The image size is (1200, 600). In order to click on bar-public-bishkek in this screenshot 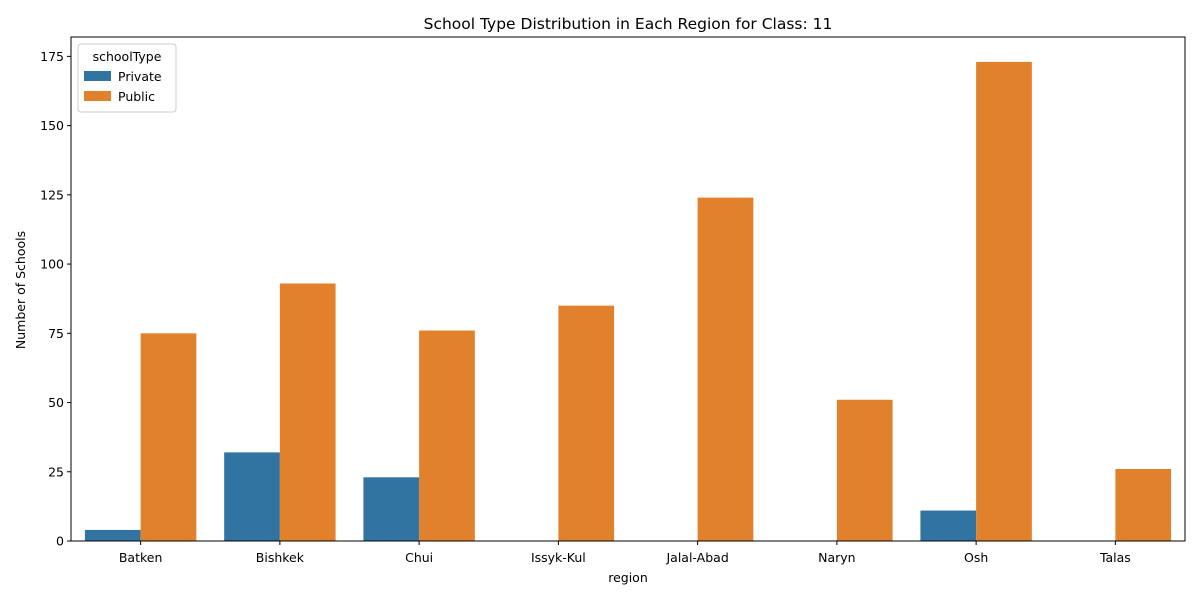, I will do `click(307, 412)`.